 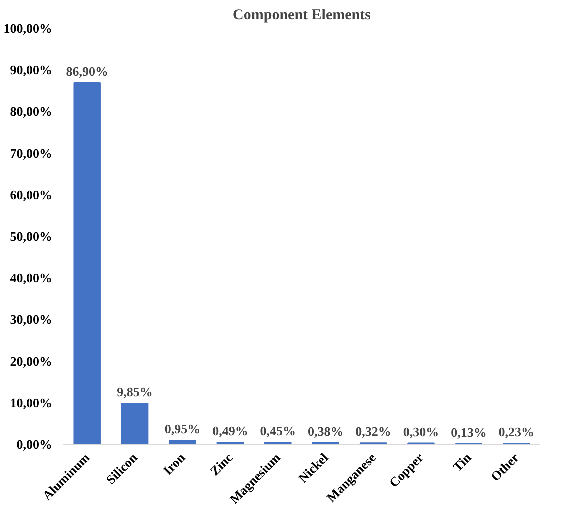 I want to click on y-tick-label: 0,00%, so click(x=34, y=444).